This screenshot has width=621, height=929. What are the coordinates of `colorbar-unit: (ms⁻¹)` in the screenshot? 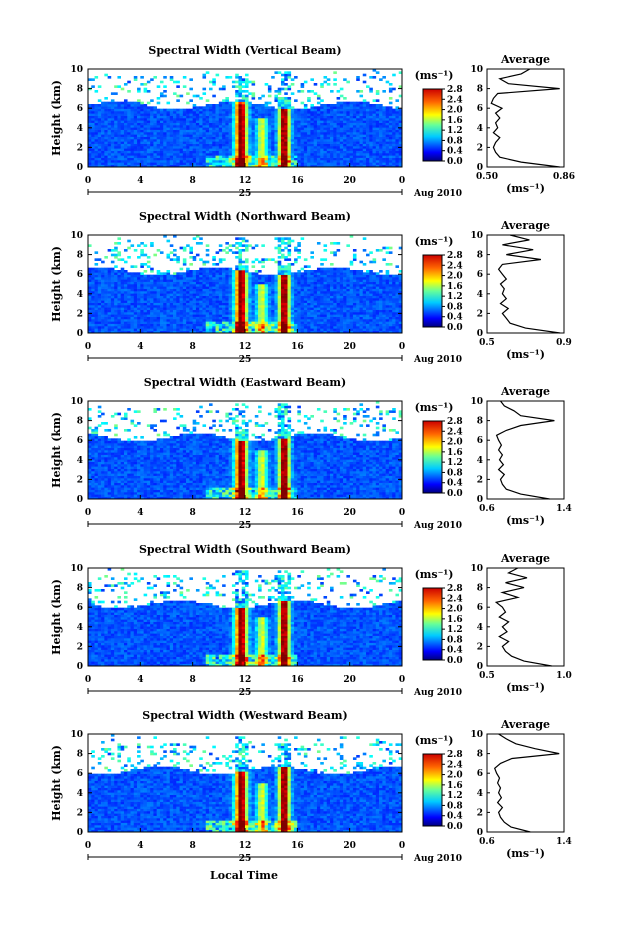 It's located at (434, 407).